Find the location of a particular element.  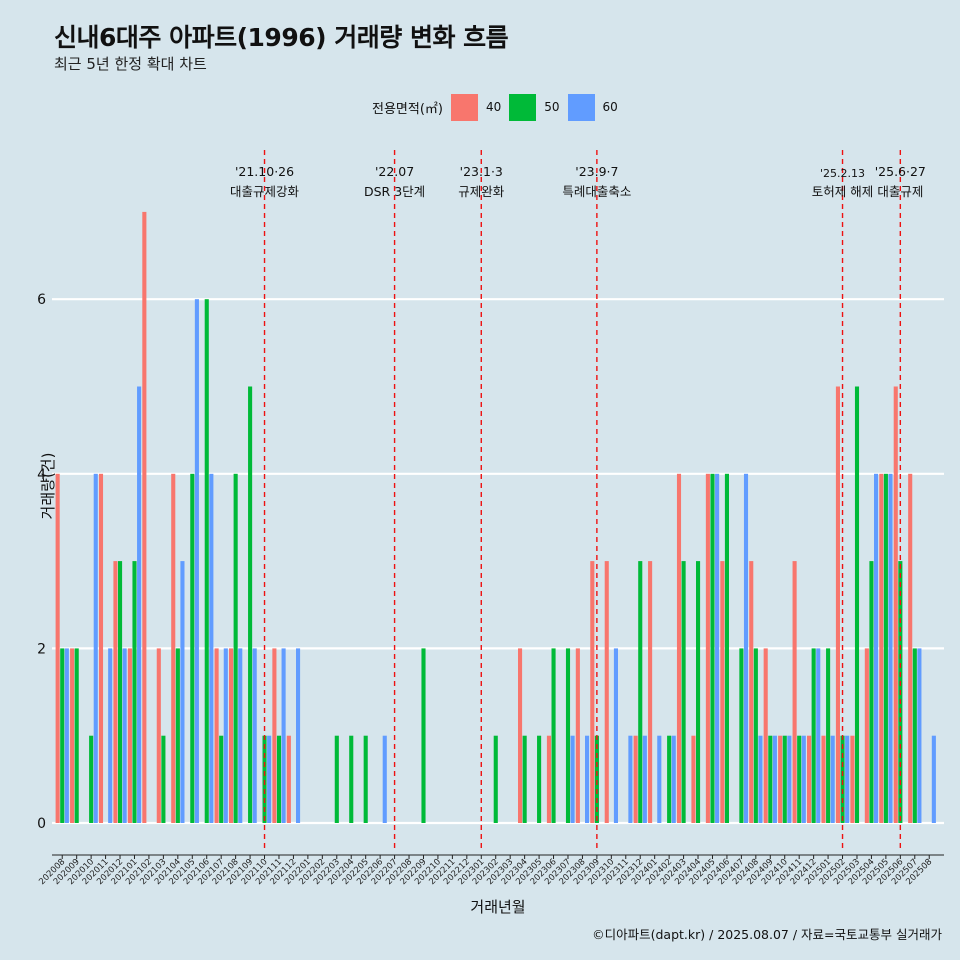

annotation-date-4: '25.2.13 is located at coordinates (842, 173).